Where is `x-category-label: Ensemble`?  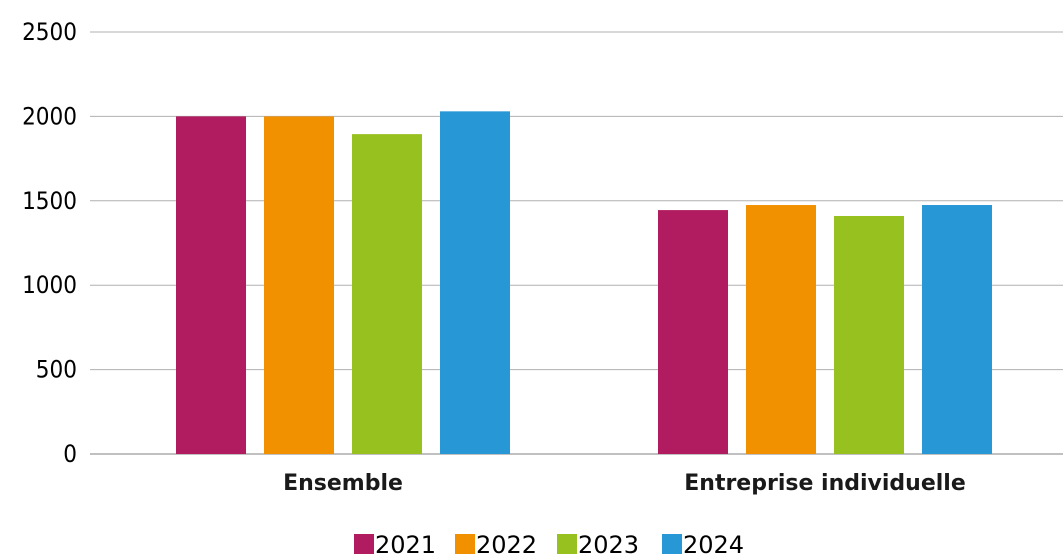
x-category-label: Ensemble is located at coordinates (343, 483).